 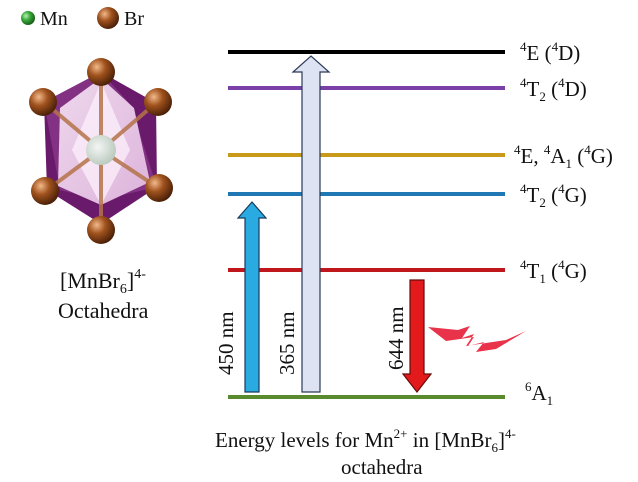 I want to click on octahedron-type-label: Octahedra, so click(x=103, y=310).